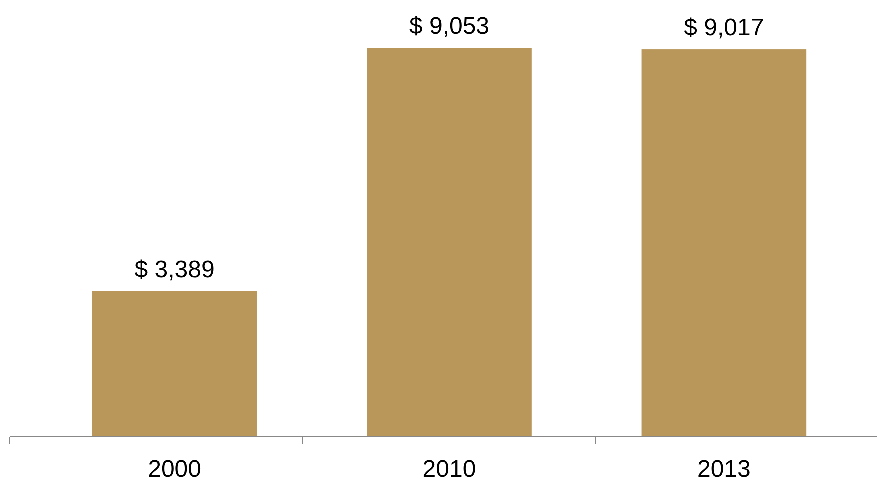 The image size is (877, 489). Describe the element at coordinates (449, 469) in the screenshot. I see `x-tick-label: 2010` at that location.